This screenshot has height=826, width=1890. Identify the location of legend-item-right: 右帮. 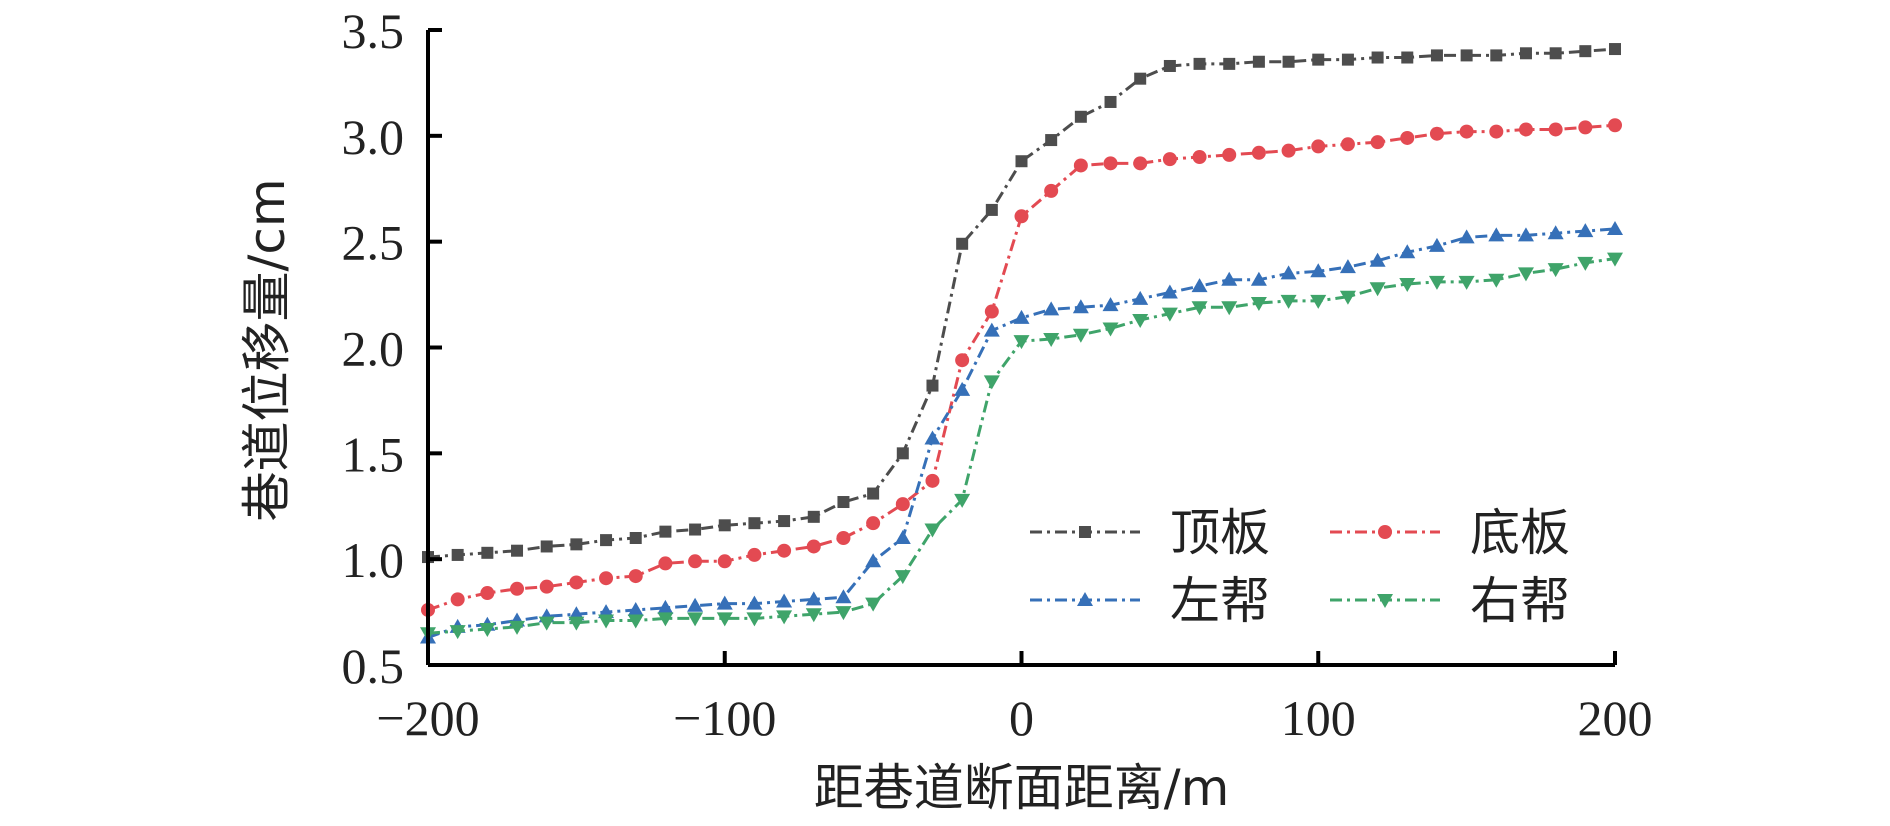
(1450, 601).